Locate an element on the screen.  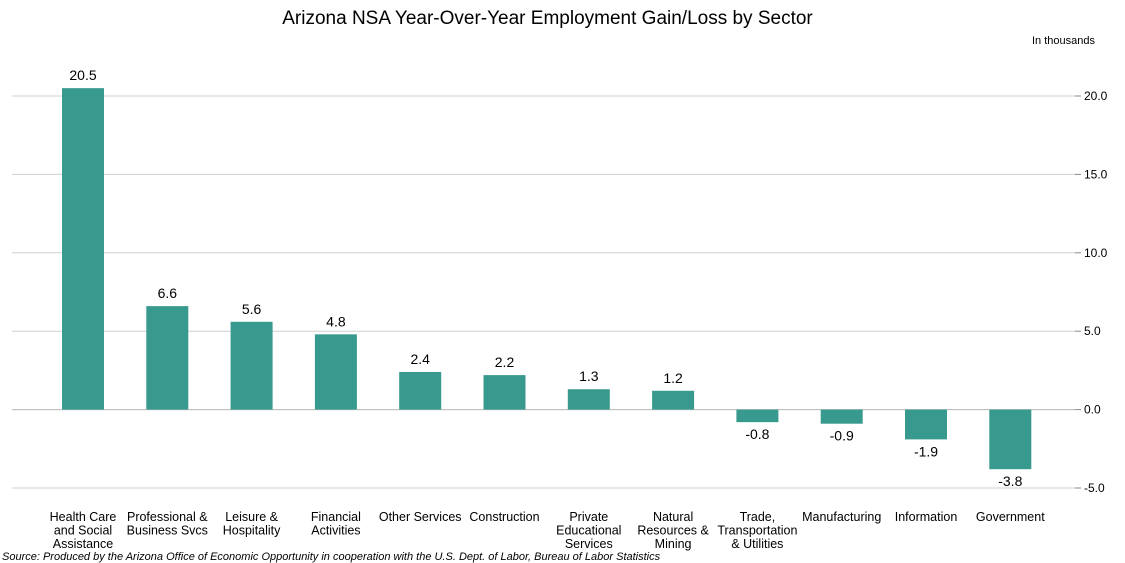
data-label: -0.8 is located at coordinates (757, 434).